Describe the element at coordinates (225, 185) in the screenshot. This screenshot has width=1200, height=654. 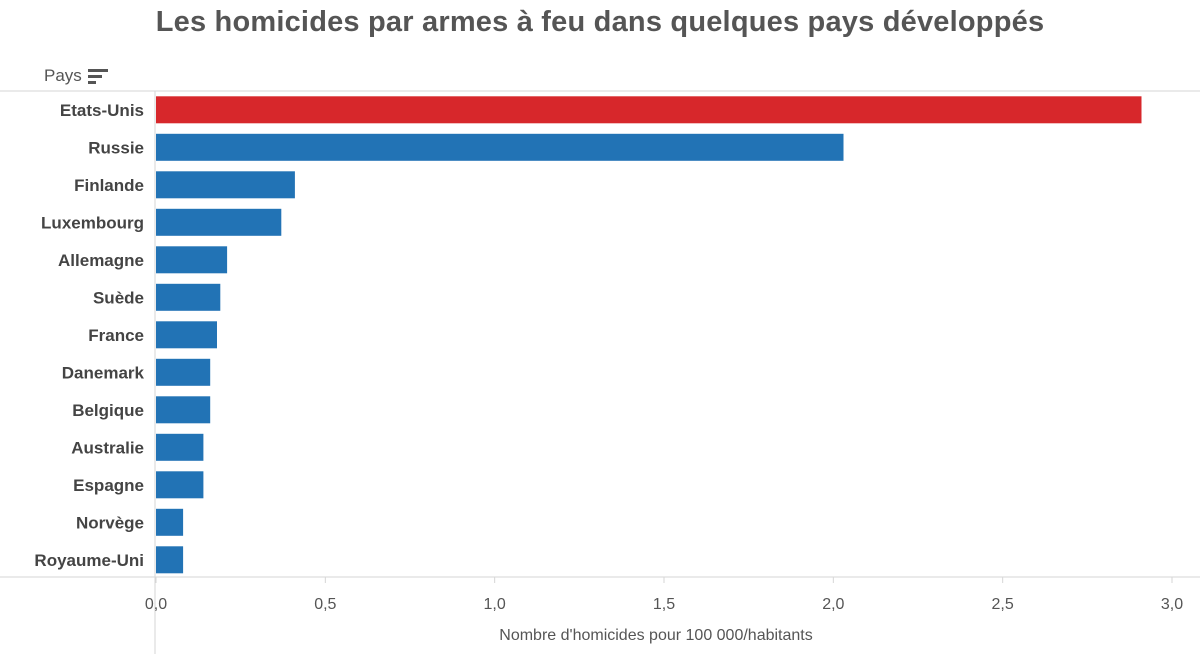
I see `bar-finlande` at that location.